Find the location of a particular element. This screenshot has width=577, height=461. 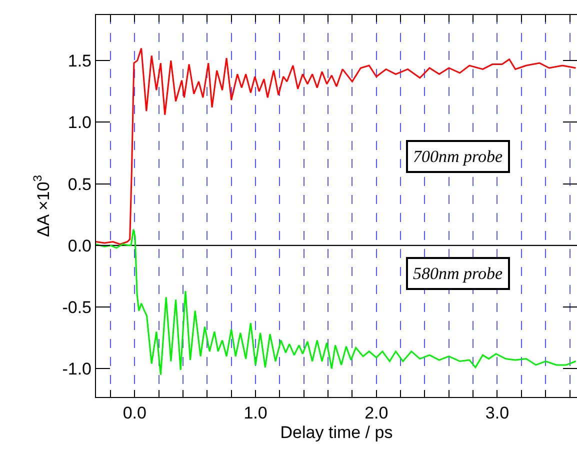

annotation: 700nm probe is located at coordinates (458, 156).